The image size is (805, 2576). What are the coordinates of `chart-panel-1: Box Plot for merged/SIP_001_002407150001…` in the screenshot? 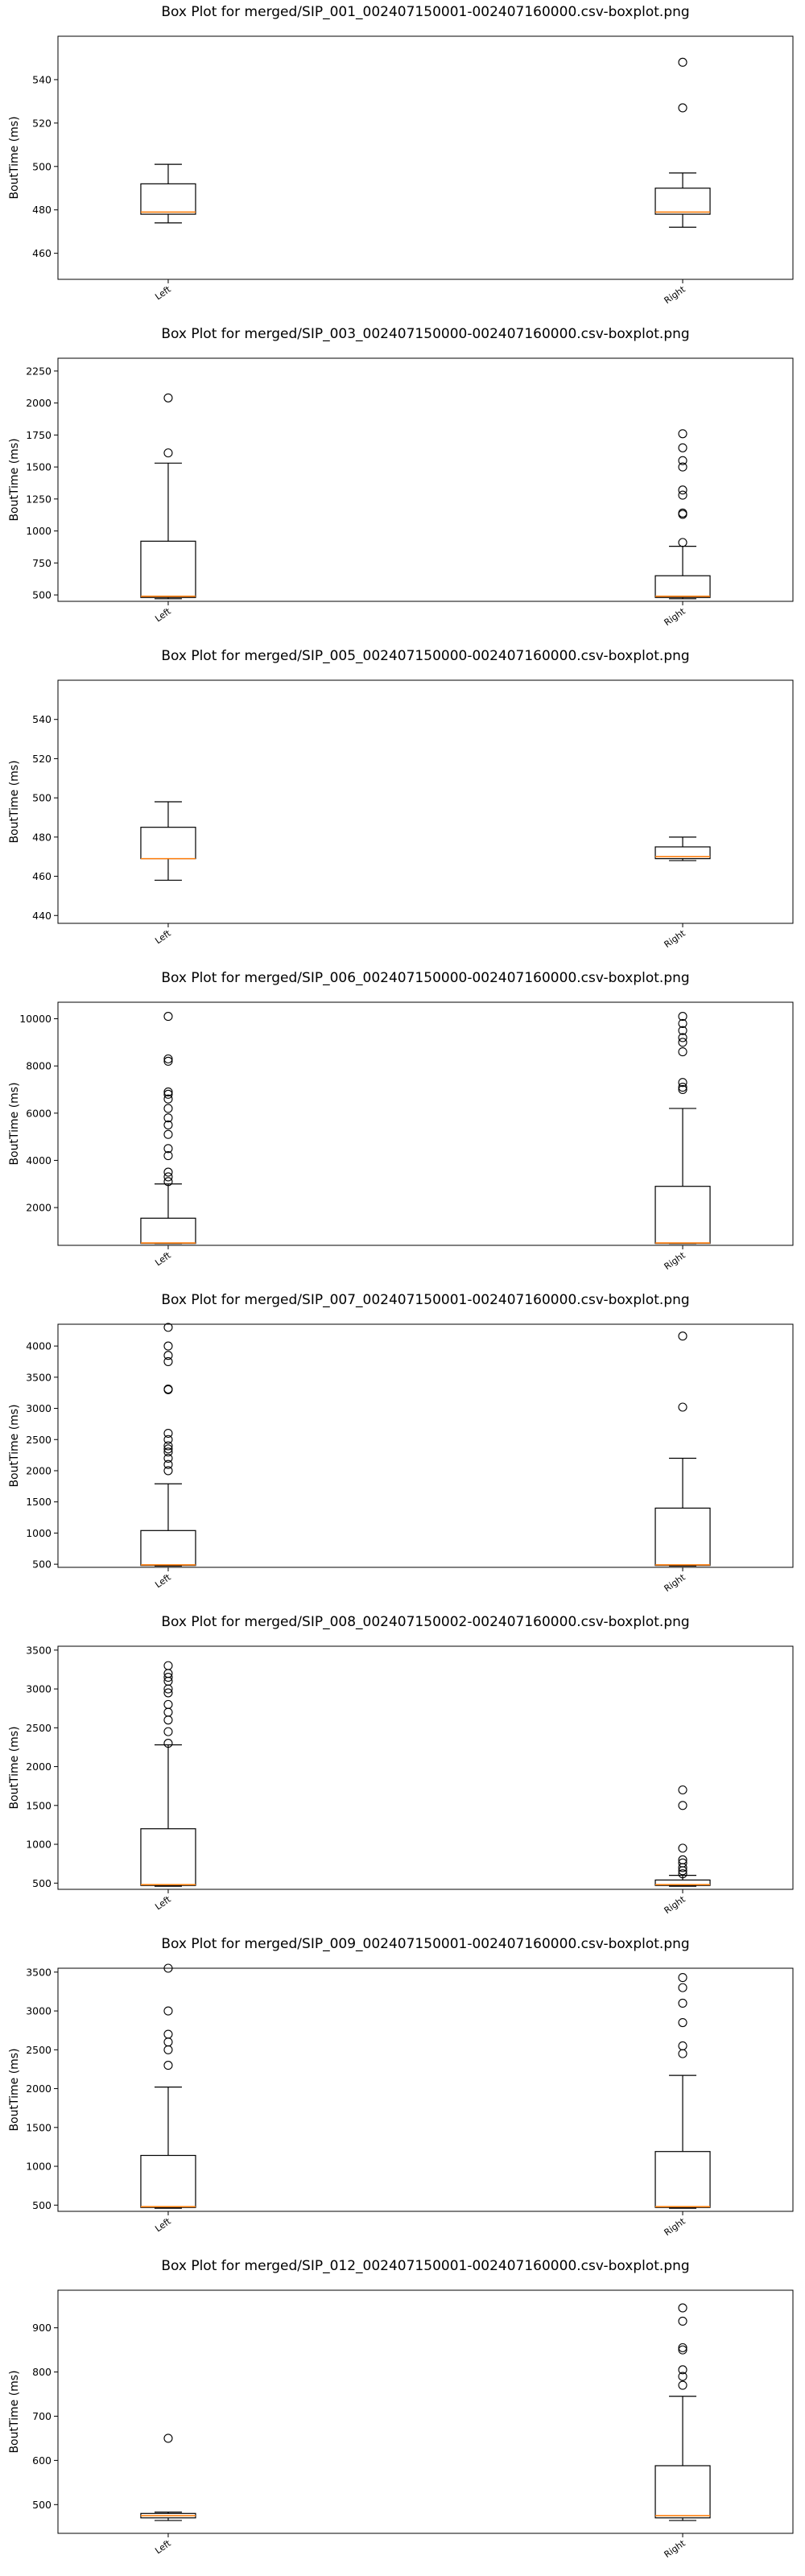 It's located at (401, 155).